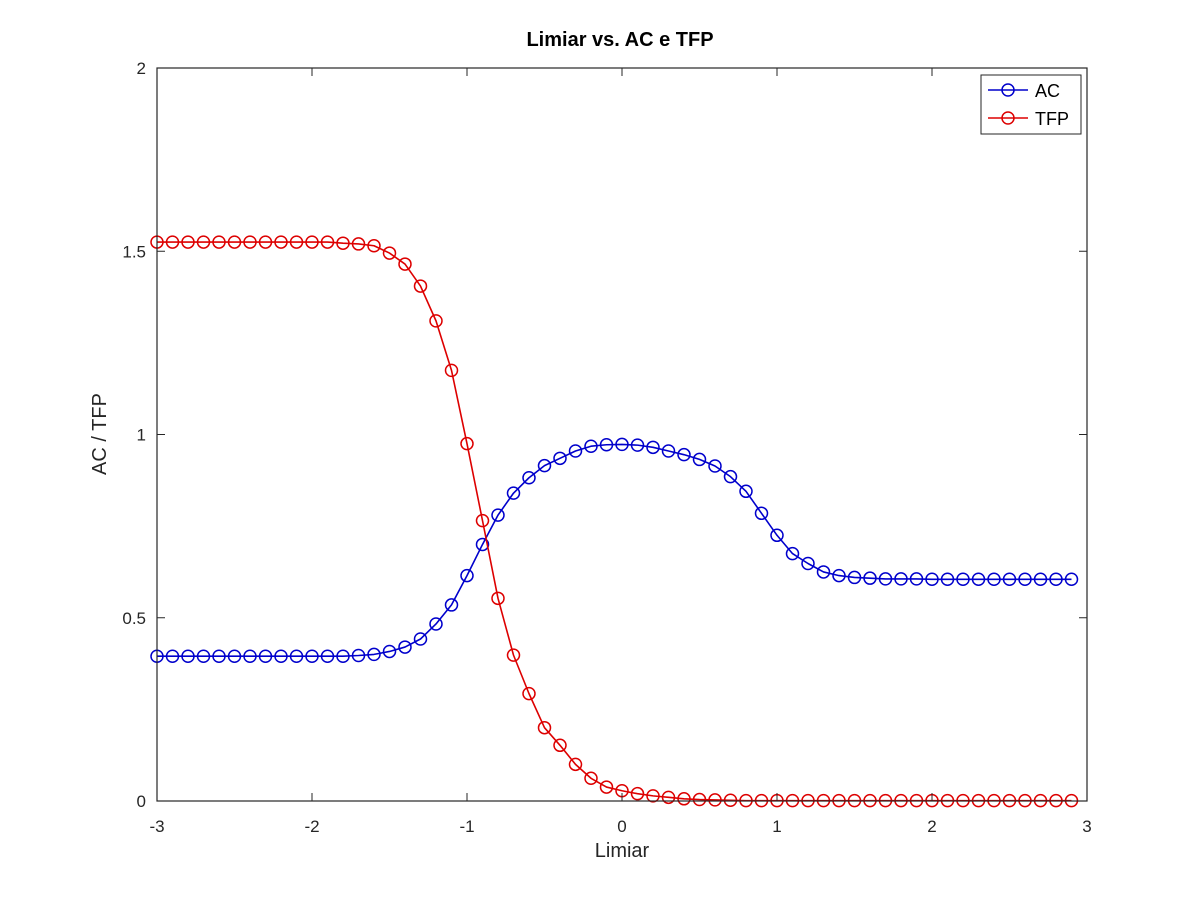  Describe the element at coordinates (141, 68) in the screenshot. I see `y-tick-label: 2` at that location.